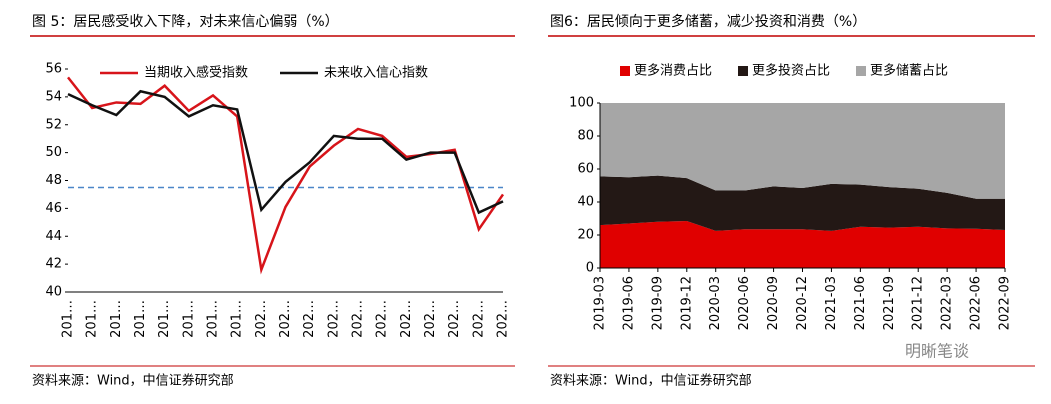 This screenshot has width=1051, height=404. What do you see at coordinates (585, 235) in the screenshot?
I see `y-tick-label: 20` at bounding box center [585, 235].